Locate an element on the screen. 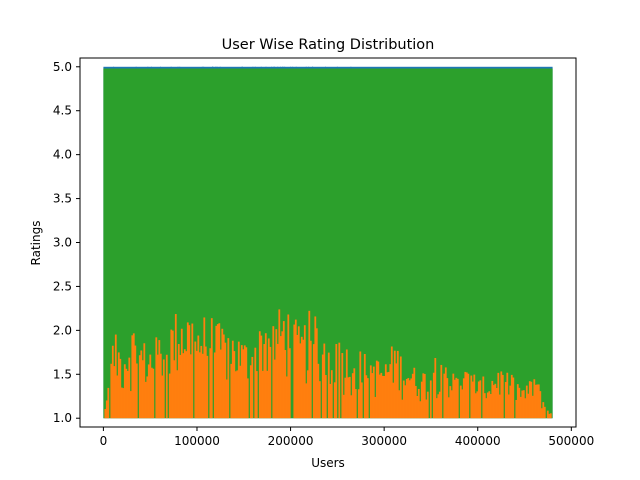  y-tick-label: 3.0 is located at coordinates (62, 243).